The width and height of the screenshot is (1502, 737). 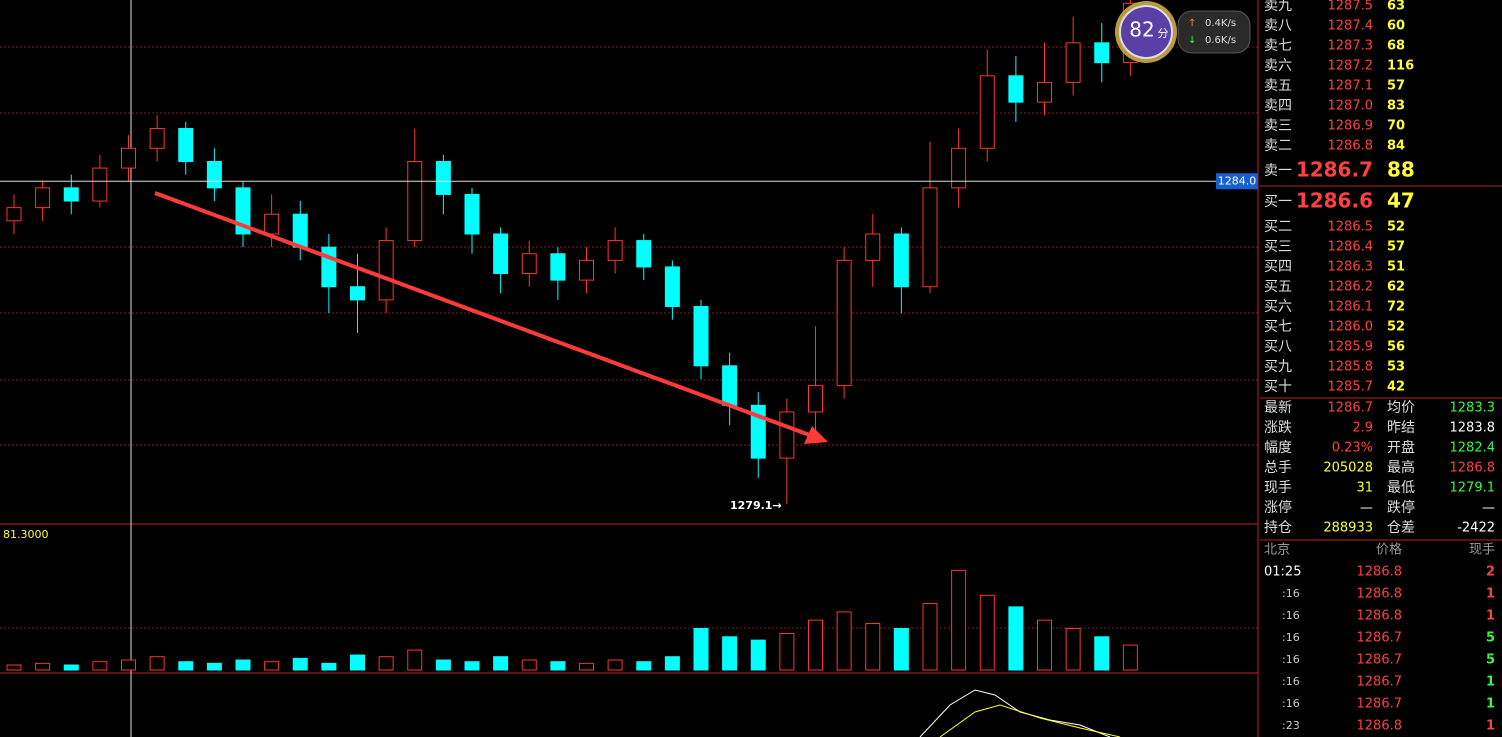 What do you see at coordinates (1278, 171) in the screenshot?
I see `book-label: 卖一` at bounding box center [1278, 171].